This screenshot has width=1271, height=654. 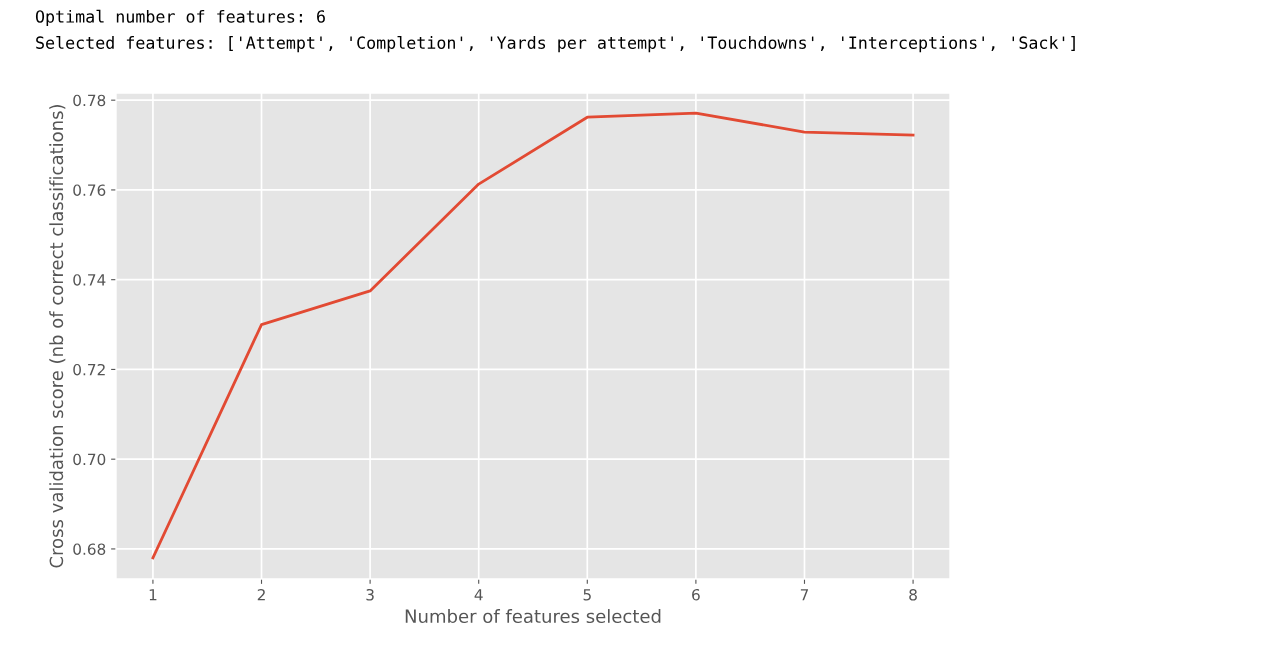 What do you see at coordinates (533, 616) in the screenshot?
I see `x-axis-title: Number of features selected` at bounding box center [533, 616].